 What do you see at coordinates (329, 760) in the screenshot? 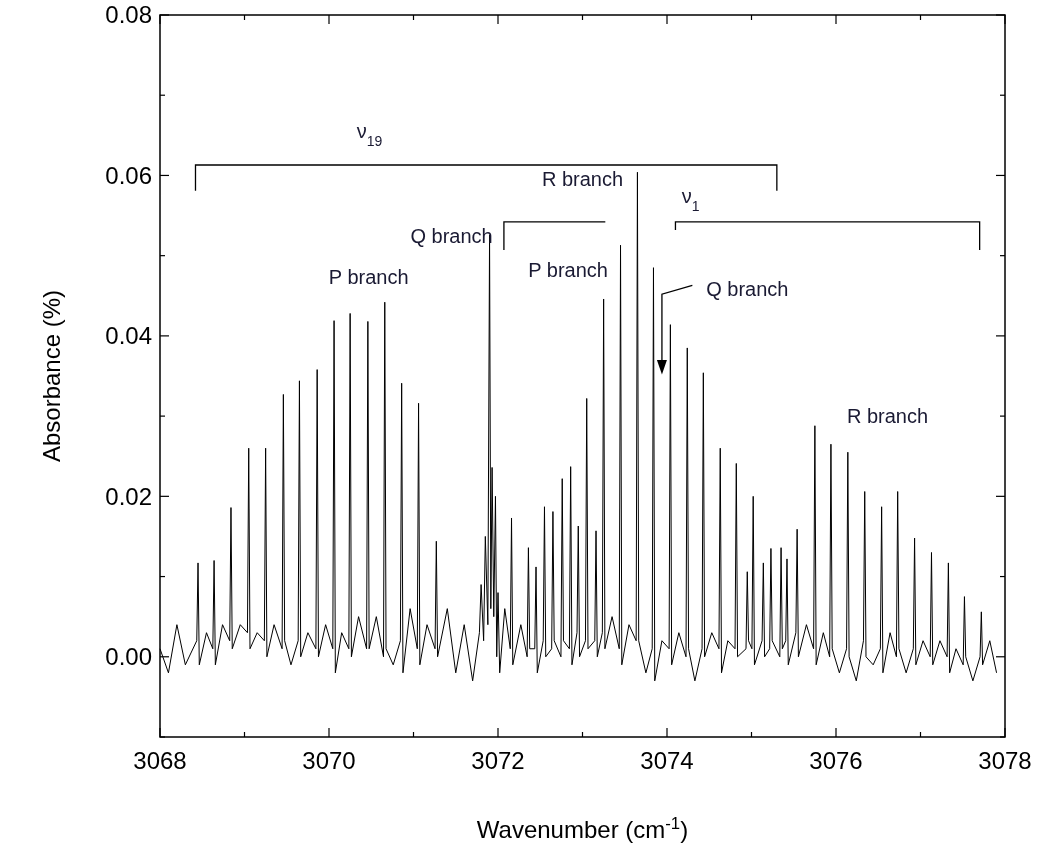
I see `x-tick-label: 3070` at bounding box center [329, 760].